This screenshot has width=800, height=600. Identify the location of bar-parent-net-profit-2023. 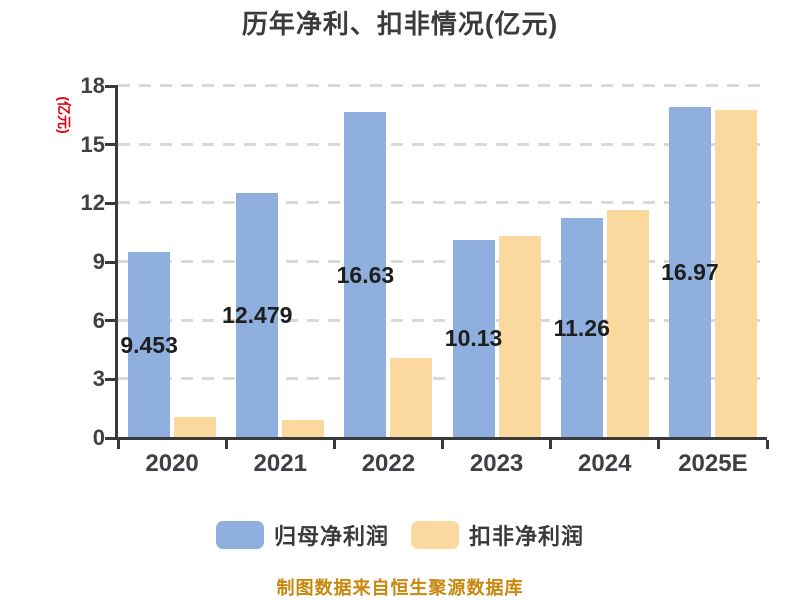
(473, 338).